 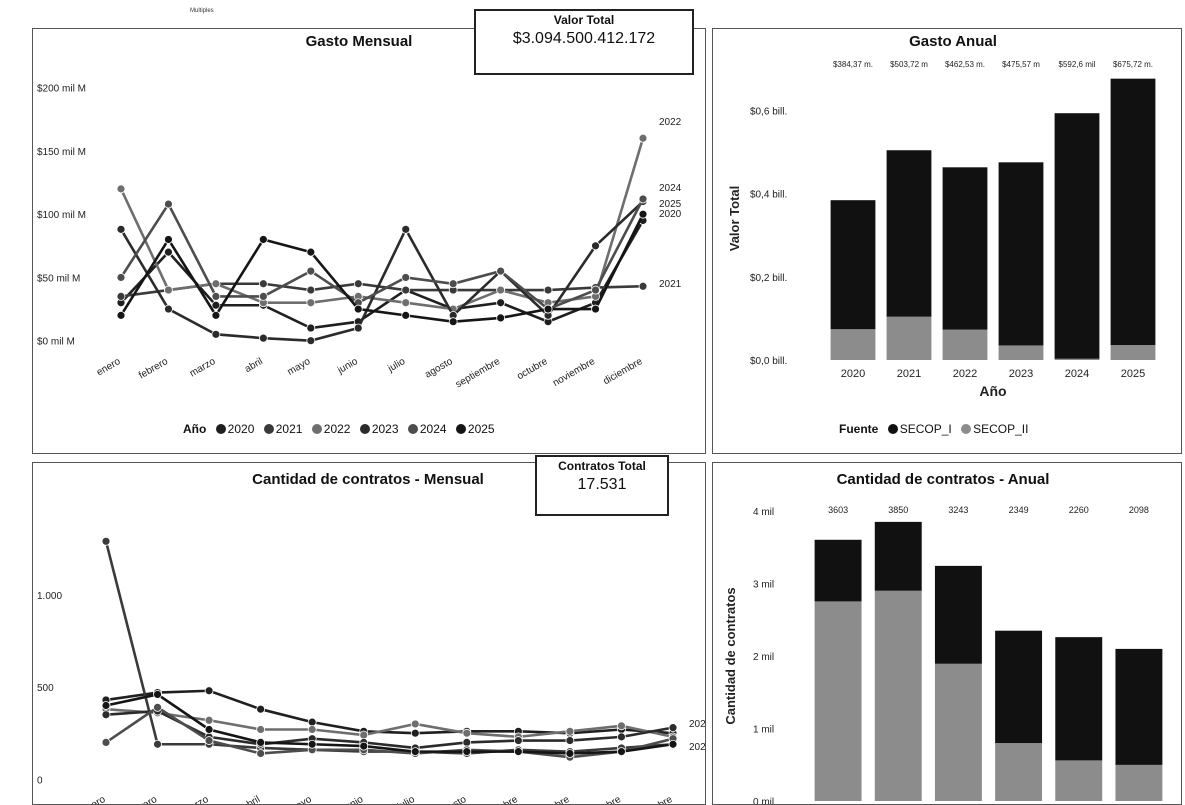 What do you see at coordinates (763, 585) in the screenshot?
I see `y-tick-label: 3 mil` at bounding box center [763, 585].